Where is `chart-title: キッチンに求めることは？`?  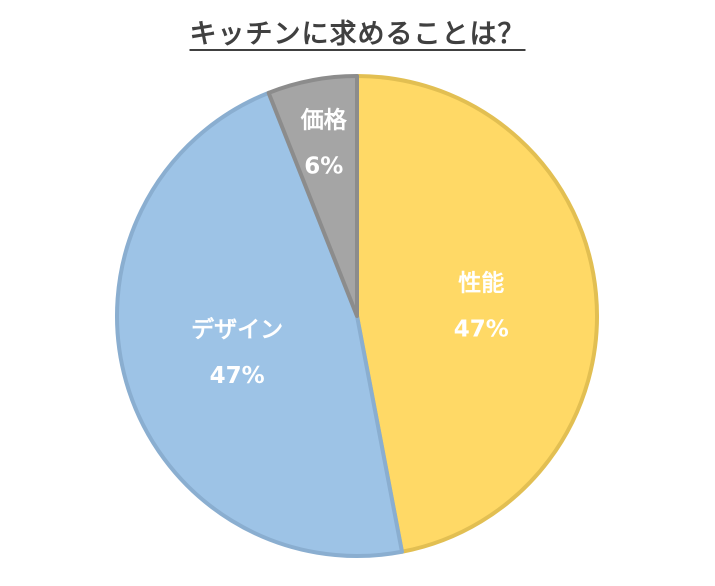
chart-title: キッチンに求めることは？ is located at coordinates (357, 31).